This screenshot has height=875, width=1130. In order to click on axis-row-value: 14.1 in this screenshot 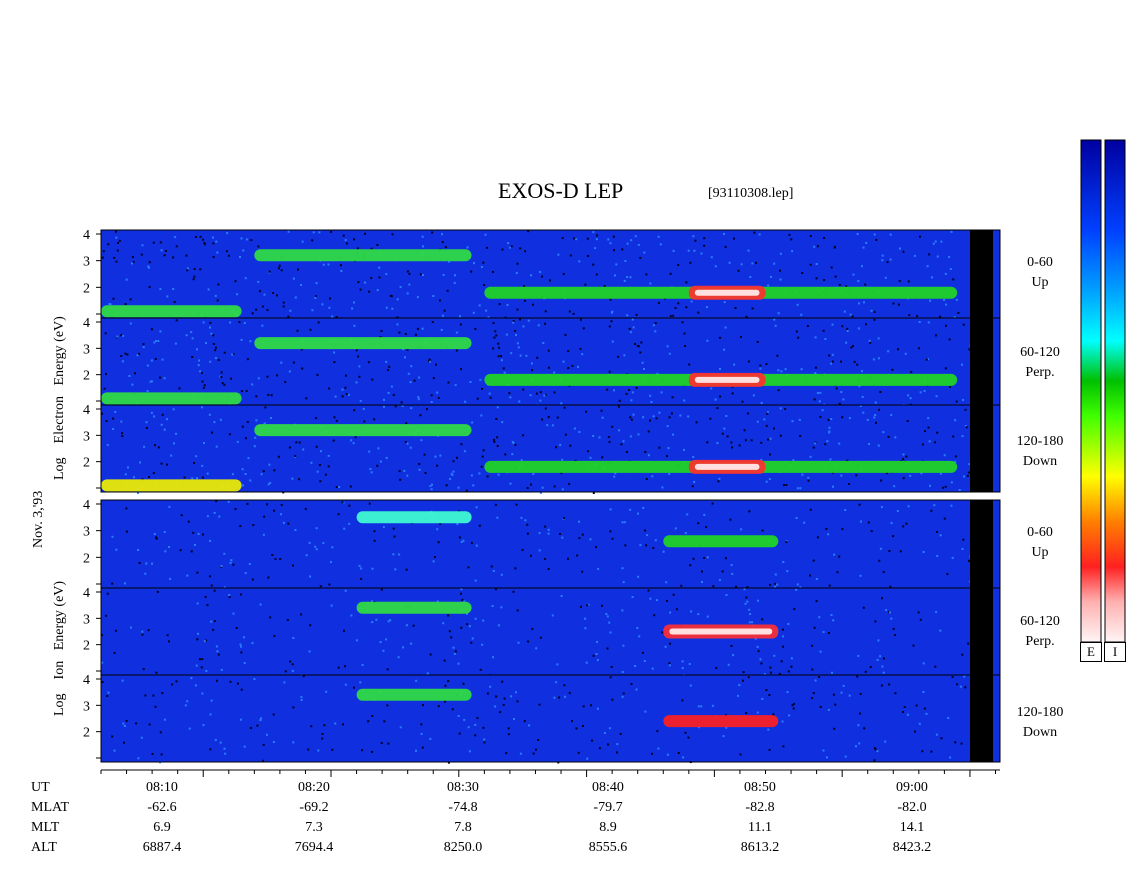, I will do `click(912, 827)`.